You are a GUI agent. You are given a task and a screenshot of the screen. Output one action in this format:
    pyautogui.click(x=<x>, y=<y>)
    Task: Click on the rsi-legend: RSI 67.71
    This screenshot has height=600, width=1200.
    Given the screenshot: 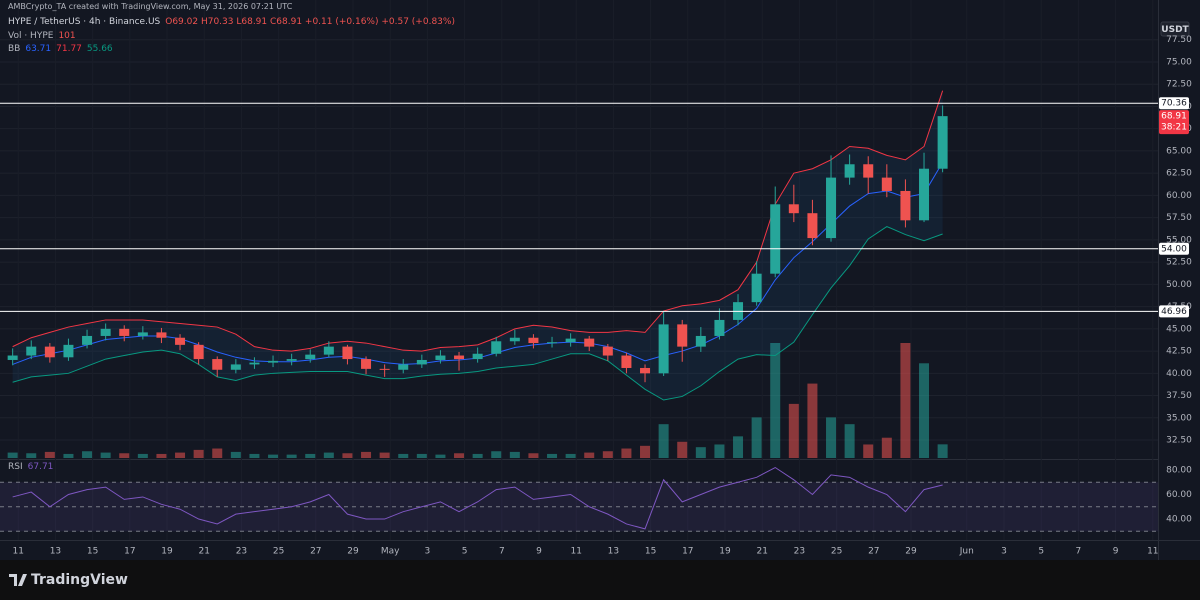 What is the action you would take?
    pyautogui.click(x=33, y=467)
    